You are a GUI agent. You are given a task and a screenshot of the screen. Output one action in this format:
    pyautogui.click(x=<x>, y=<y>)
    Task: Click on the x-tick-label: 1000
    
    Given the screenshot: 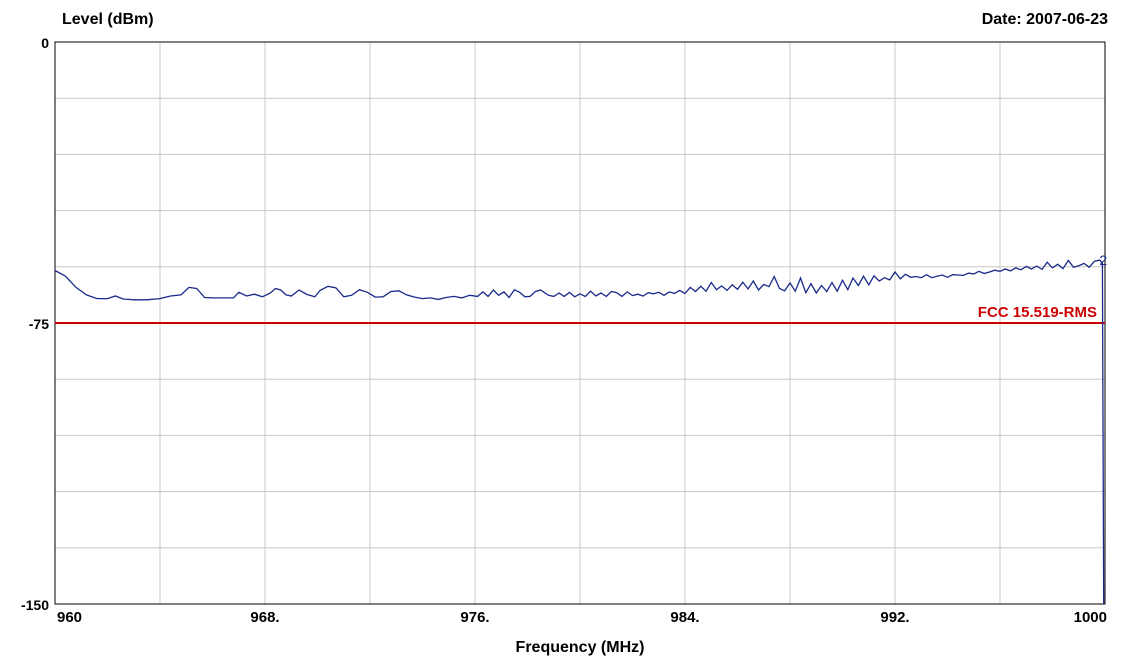 What is the action you would take?
    pyautogui.click(x=1090, y=617)
    